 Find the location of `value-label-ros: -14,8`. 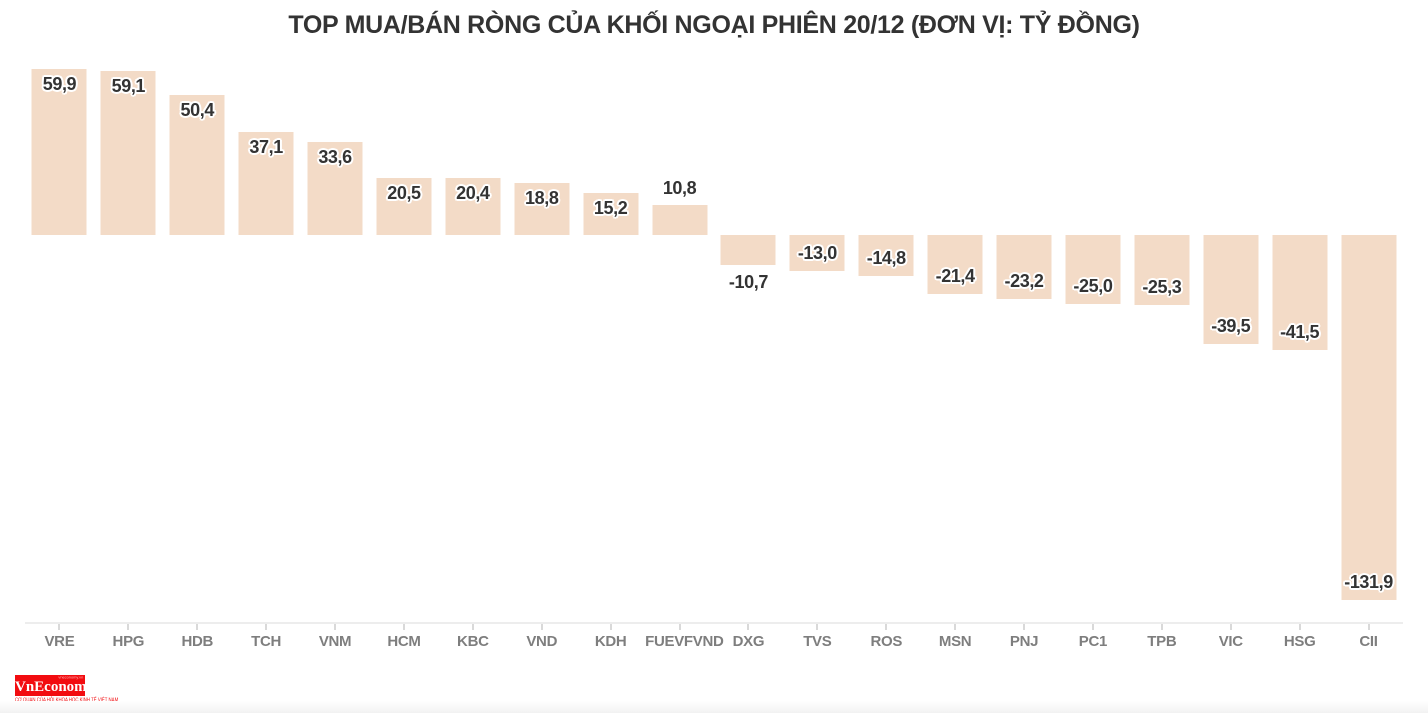

value-label-ros: -14,8 is located at coordinates (886, 257).